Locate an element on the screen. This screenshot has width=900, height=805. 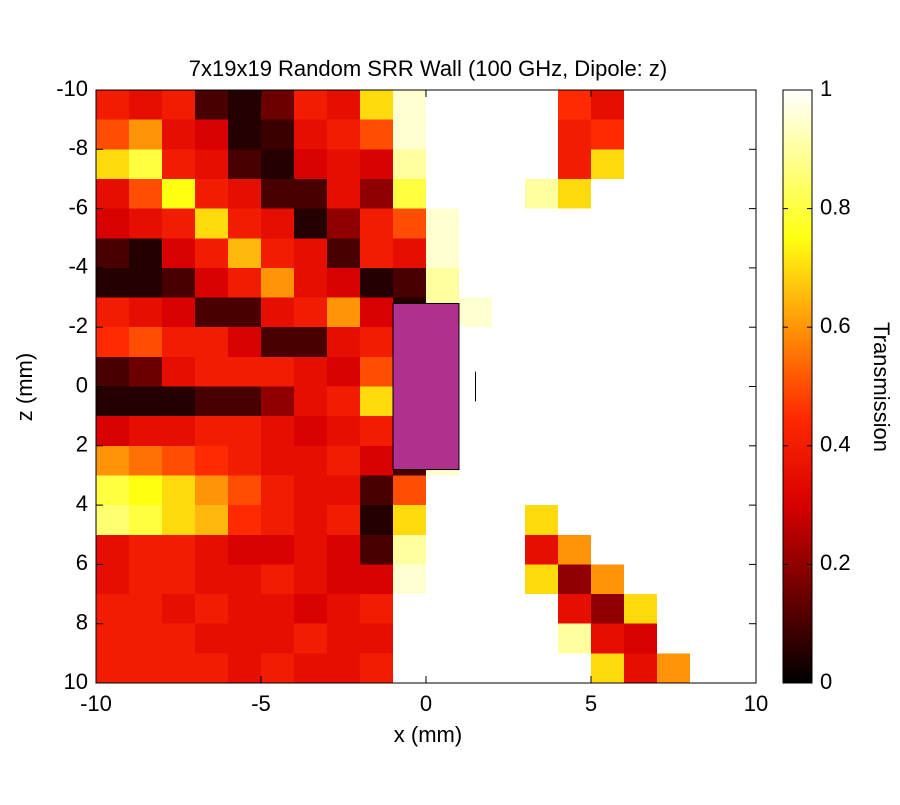
x-axis-label: x (mm) is located at coordinates (428, 734).